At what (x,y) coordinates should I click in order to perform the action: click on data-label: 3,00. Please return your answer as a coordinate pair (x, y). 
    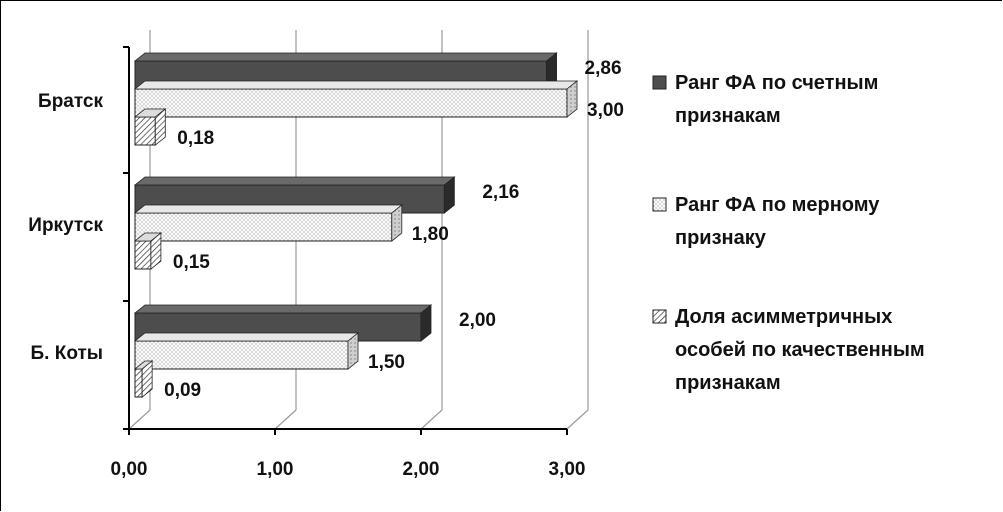
    Looking at the image, I should click on (605, 110).